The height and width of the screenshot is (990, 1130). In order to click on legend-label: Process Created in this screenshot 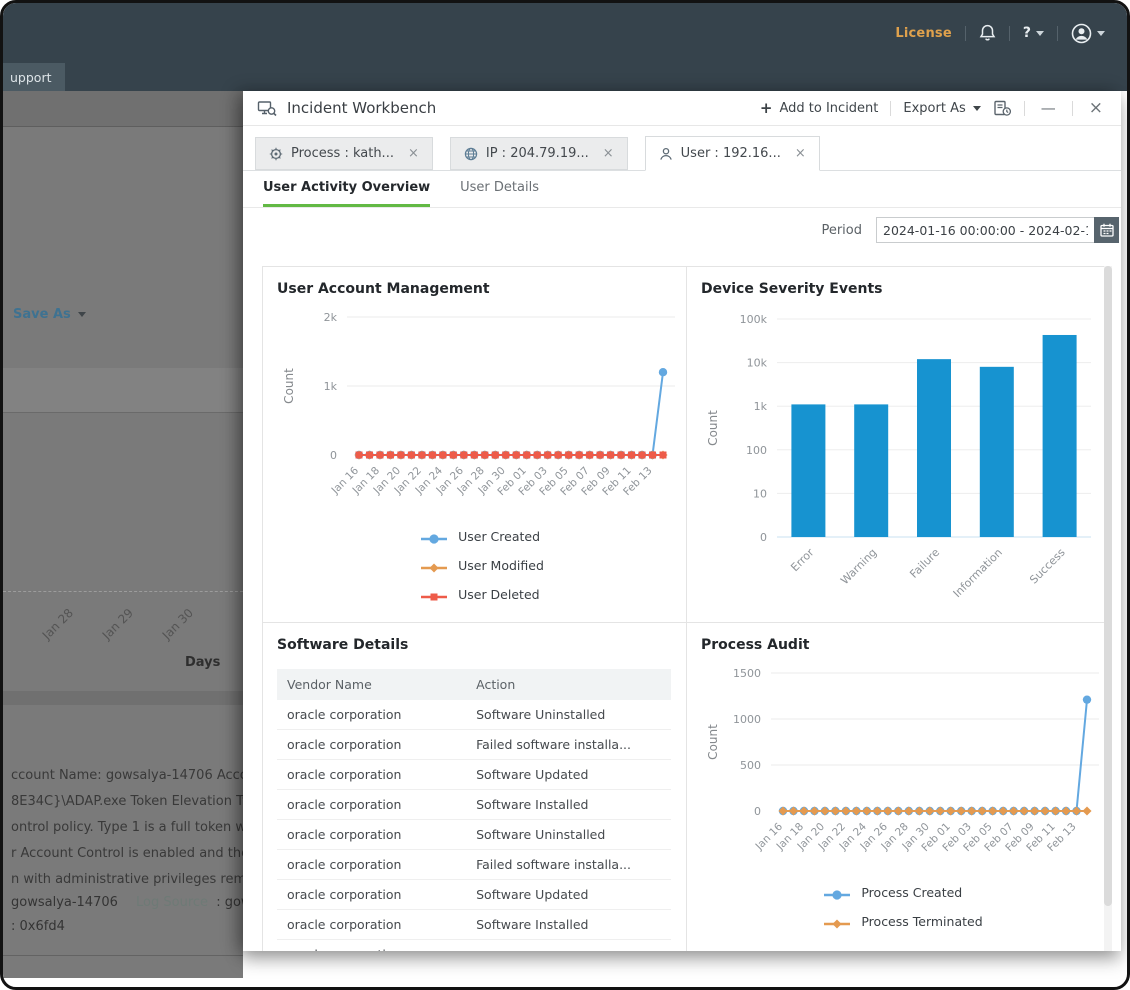, I will do `click(912, 892)`.